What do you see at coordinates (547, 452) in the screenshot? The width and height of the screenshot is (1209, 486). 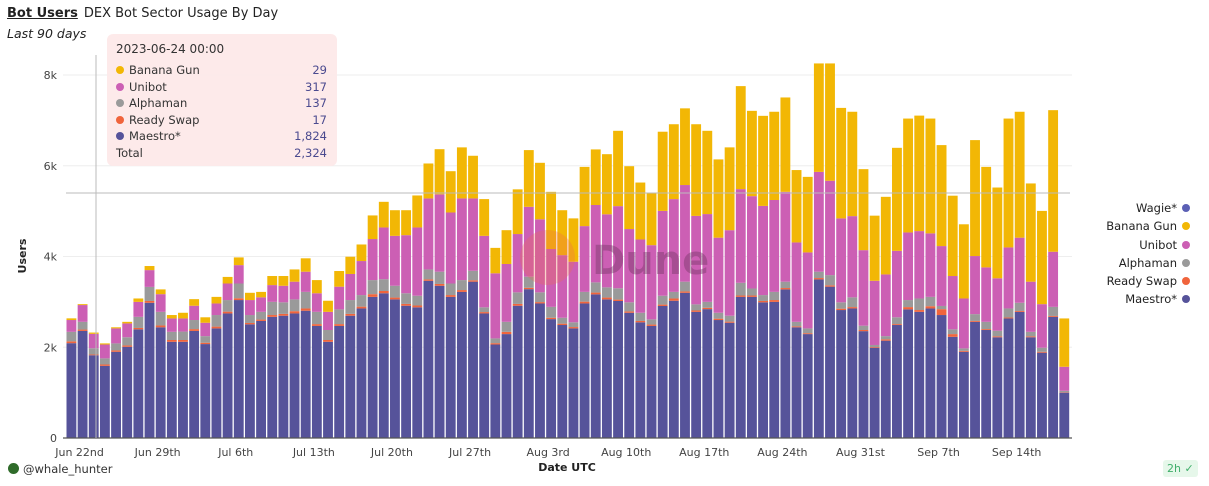 I see `x-tick-label: Aug 3rd` at bounding box center [547, 452].